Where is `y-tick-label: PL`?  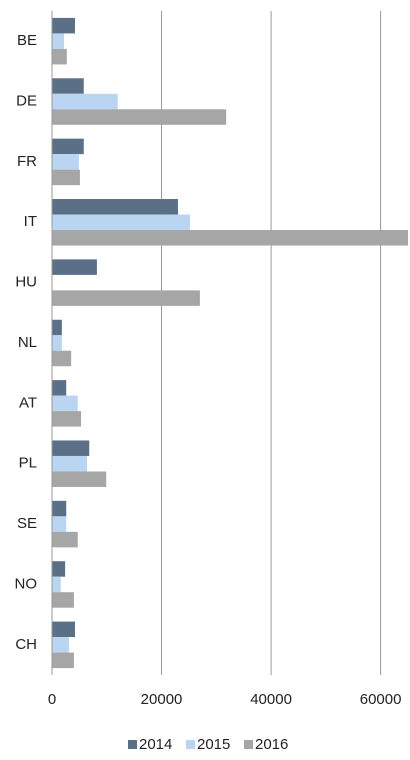
y-tick-label: PL is located at coordinates (28, 463).